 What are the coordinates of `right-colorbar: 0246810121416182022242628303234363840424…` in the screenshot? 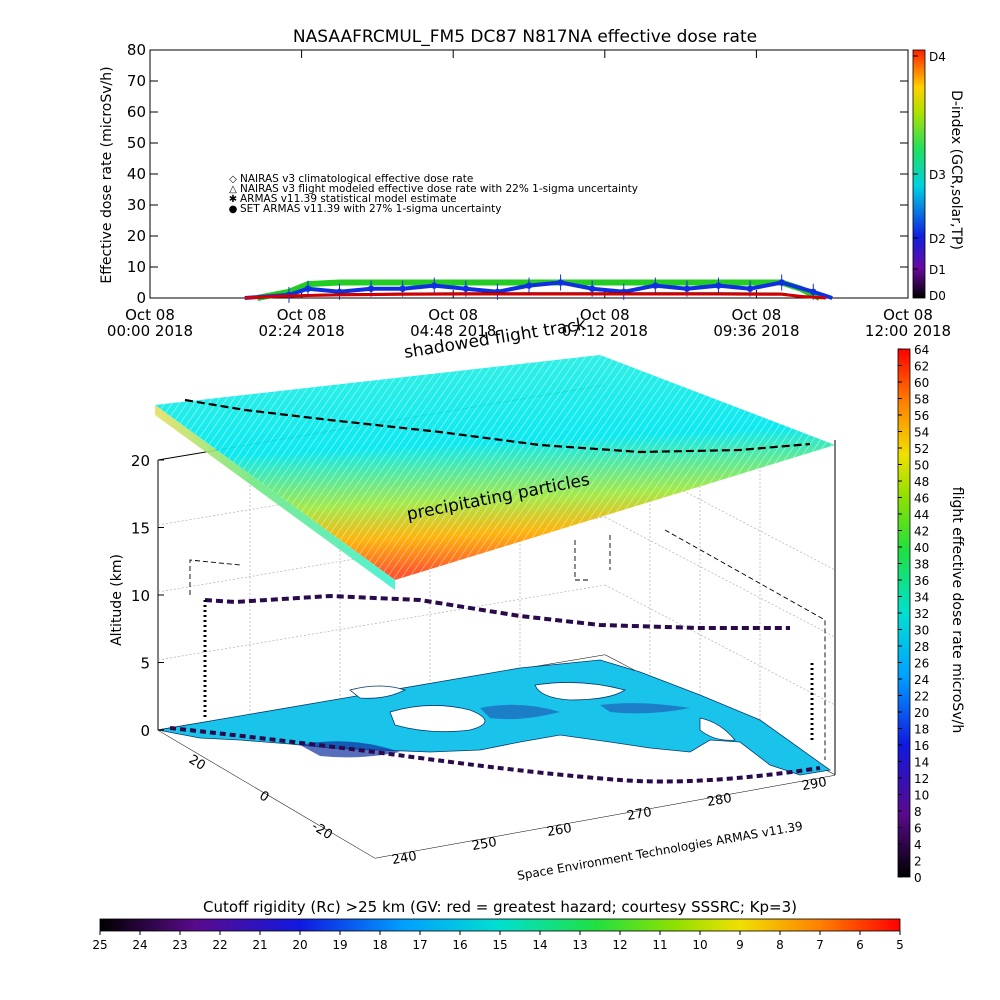 It's located at (931, 614).